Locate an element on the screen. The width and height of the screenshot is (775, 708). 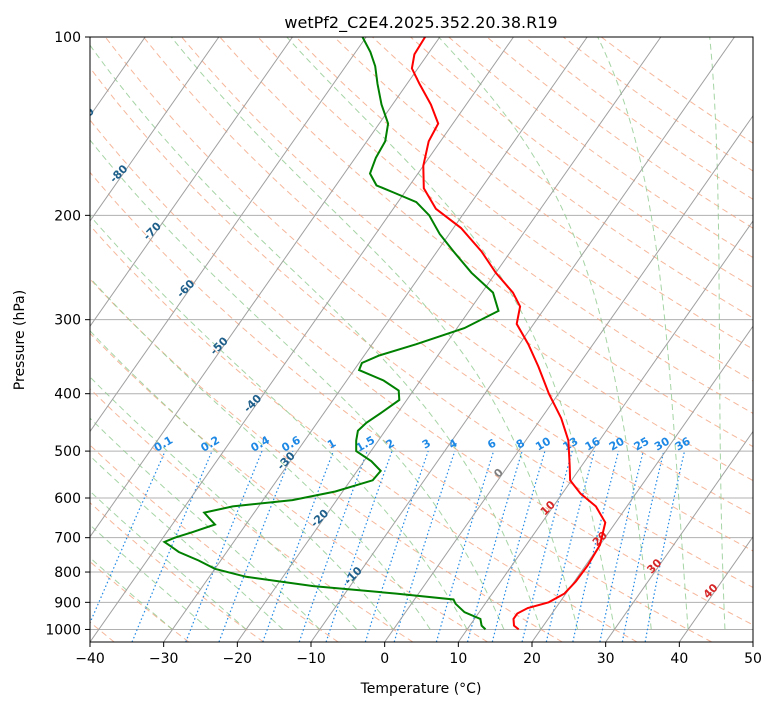
x-tick-label: 10 is located at coordinates (458, 659).